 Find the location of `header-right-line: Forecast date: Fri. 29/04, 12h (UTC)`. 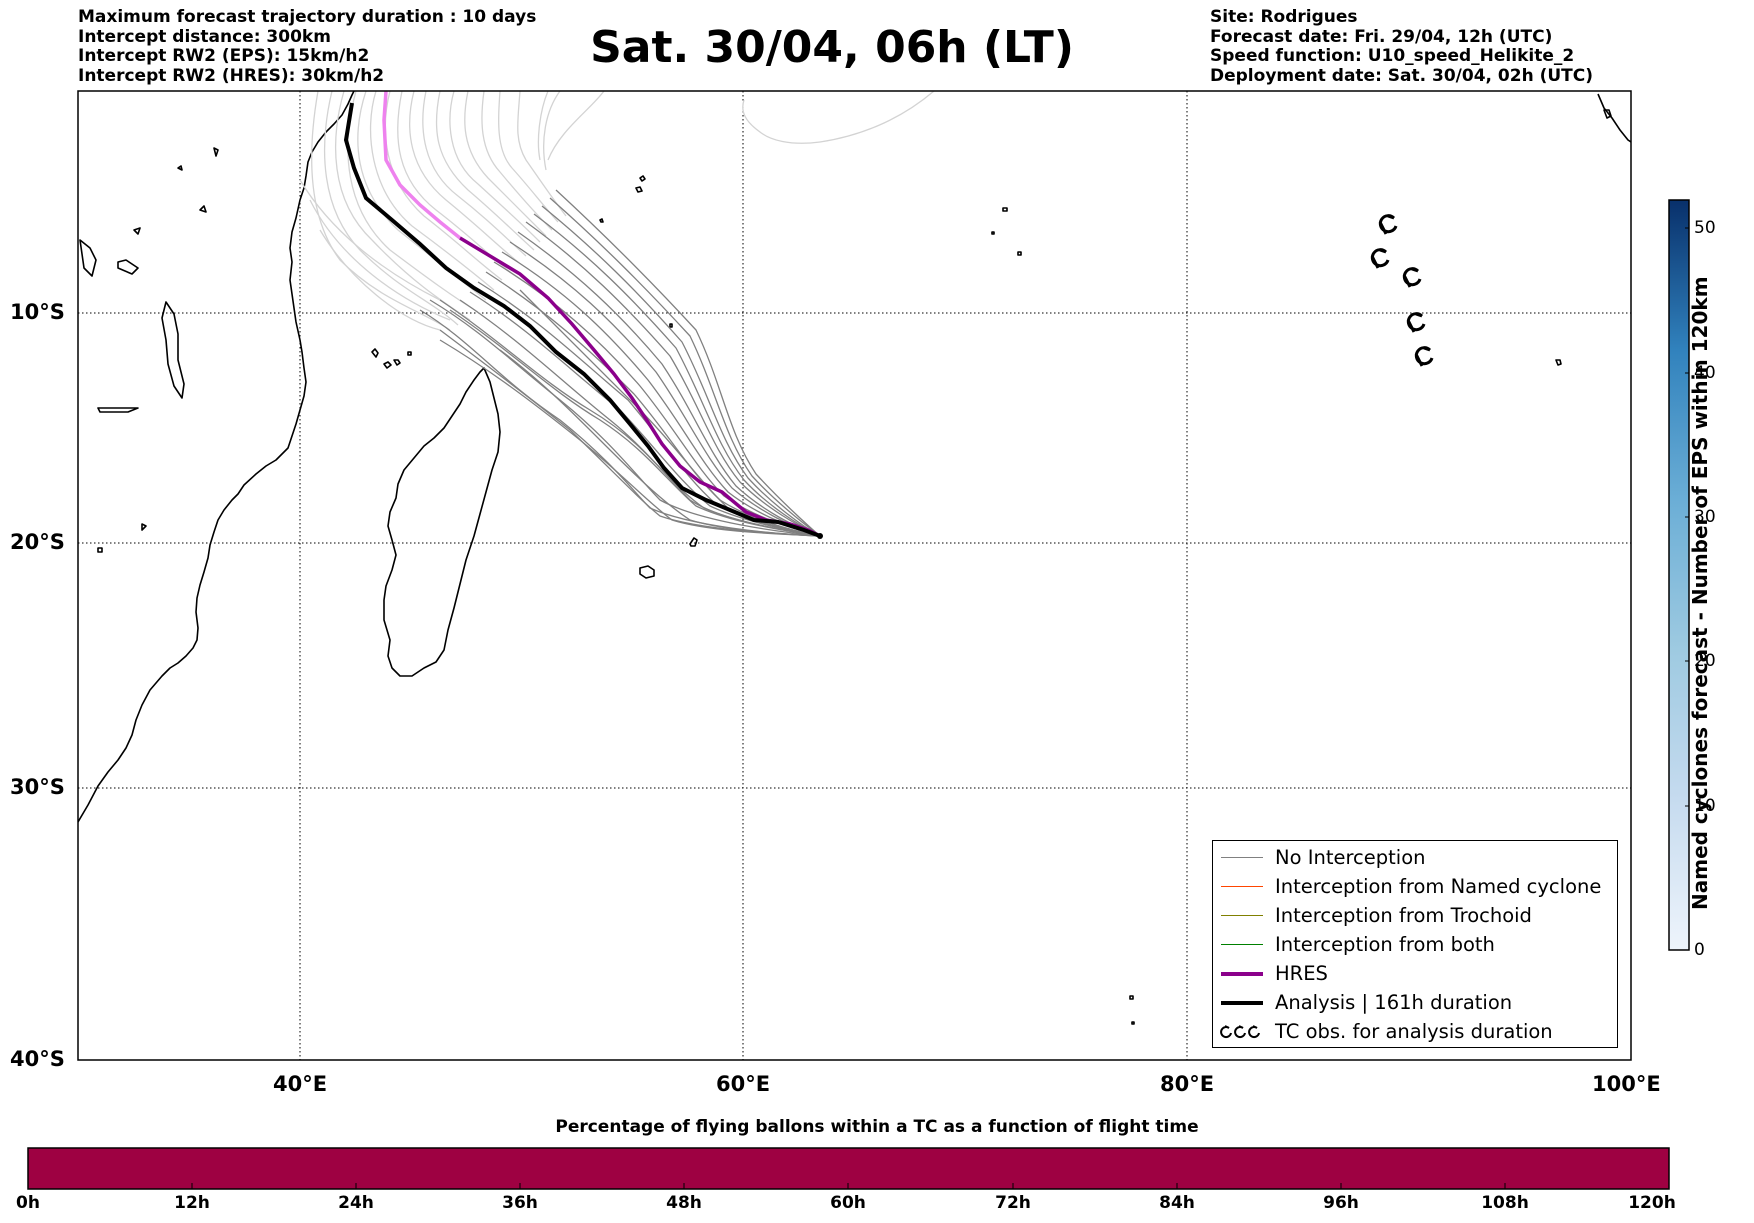

header-right-line: Forecast date: Fri. 29/04, 12h (UTC) is located at coordinates (1381, 36).